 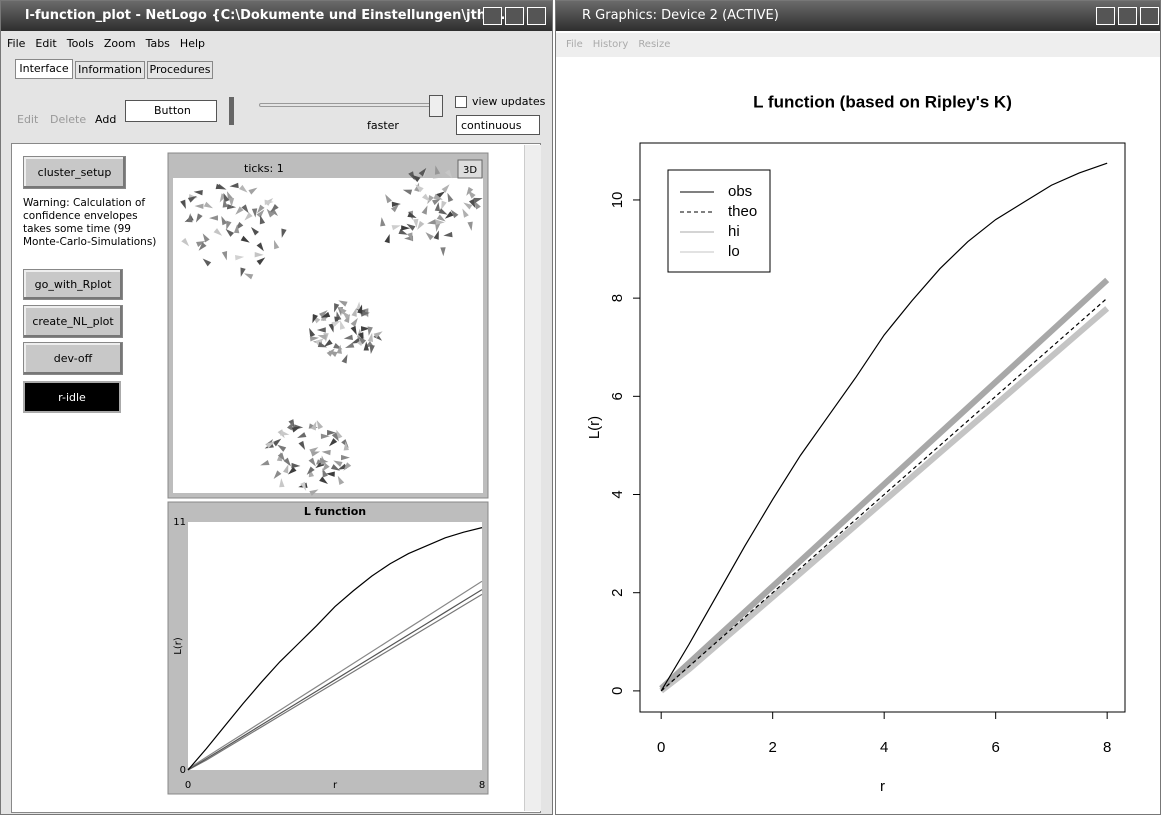 I want to click on speed-label: faster, so click(x=383, y=125).